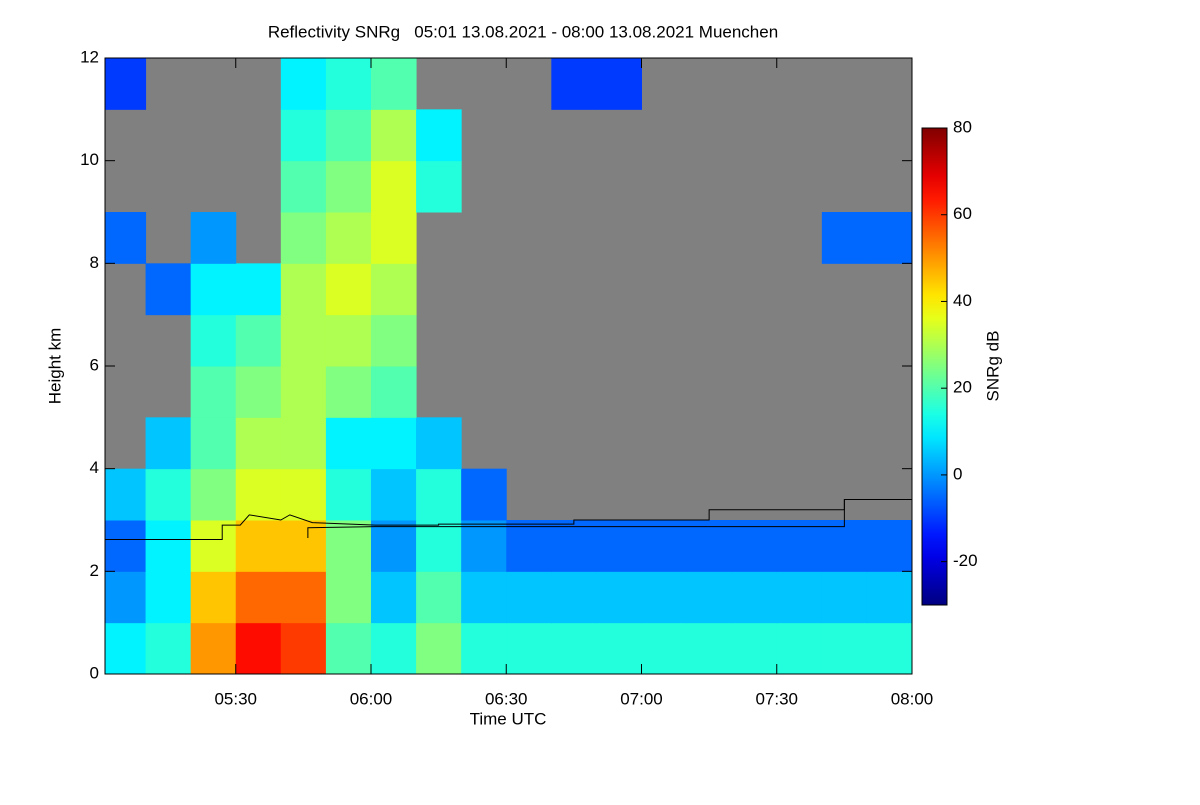  Describe the element at coordinates (776, 698) in the screenshot. I see `x-tick-label: 07:30` at that location.